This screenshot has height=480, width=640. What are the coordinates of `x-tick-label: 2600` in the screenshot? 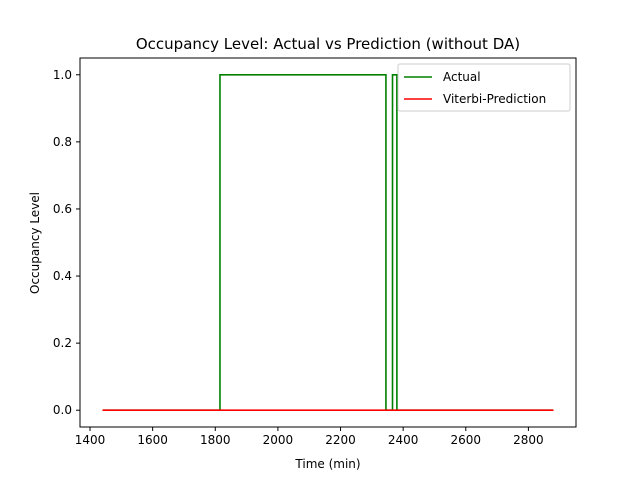 It's located at (466, 440).